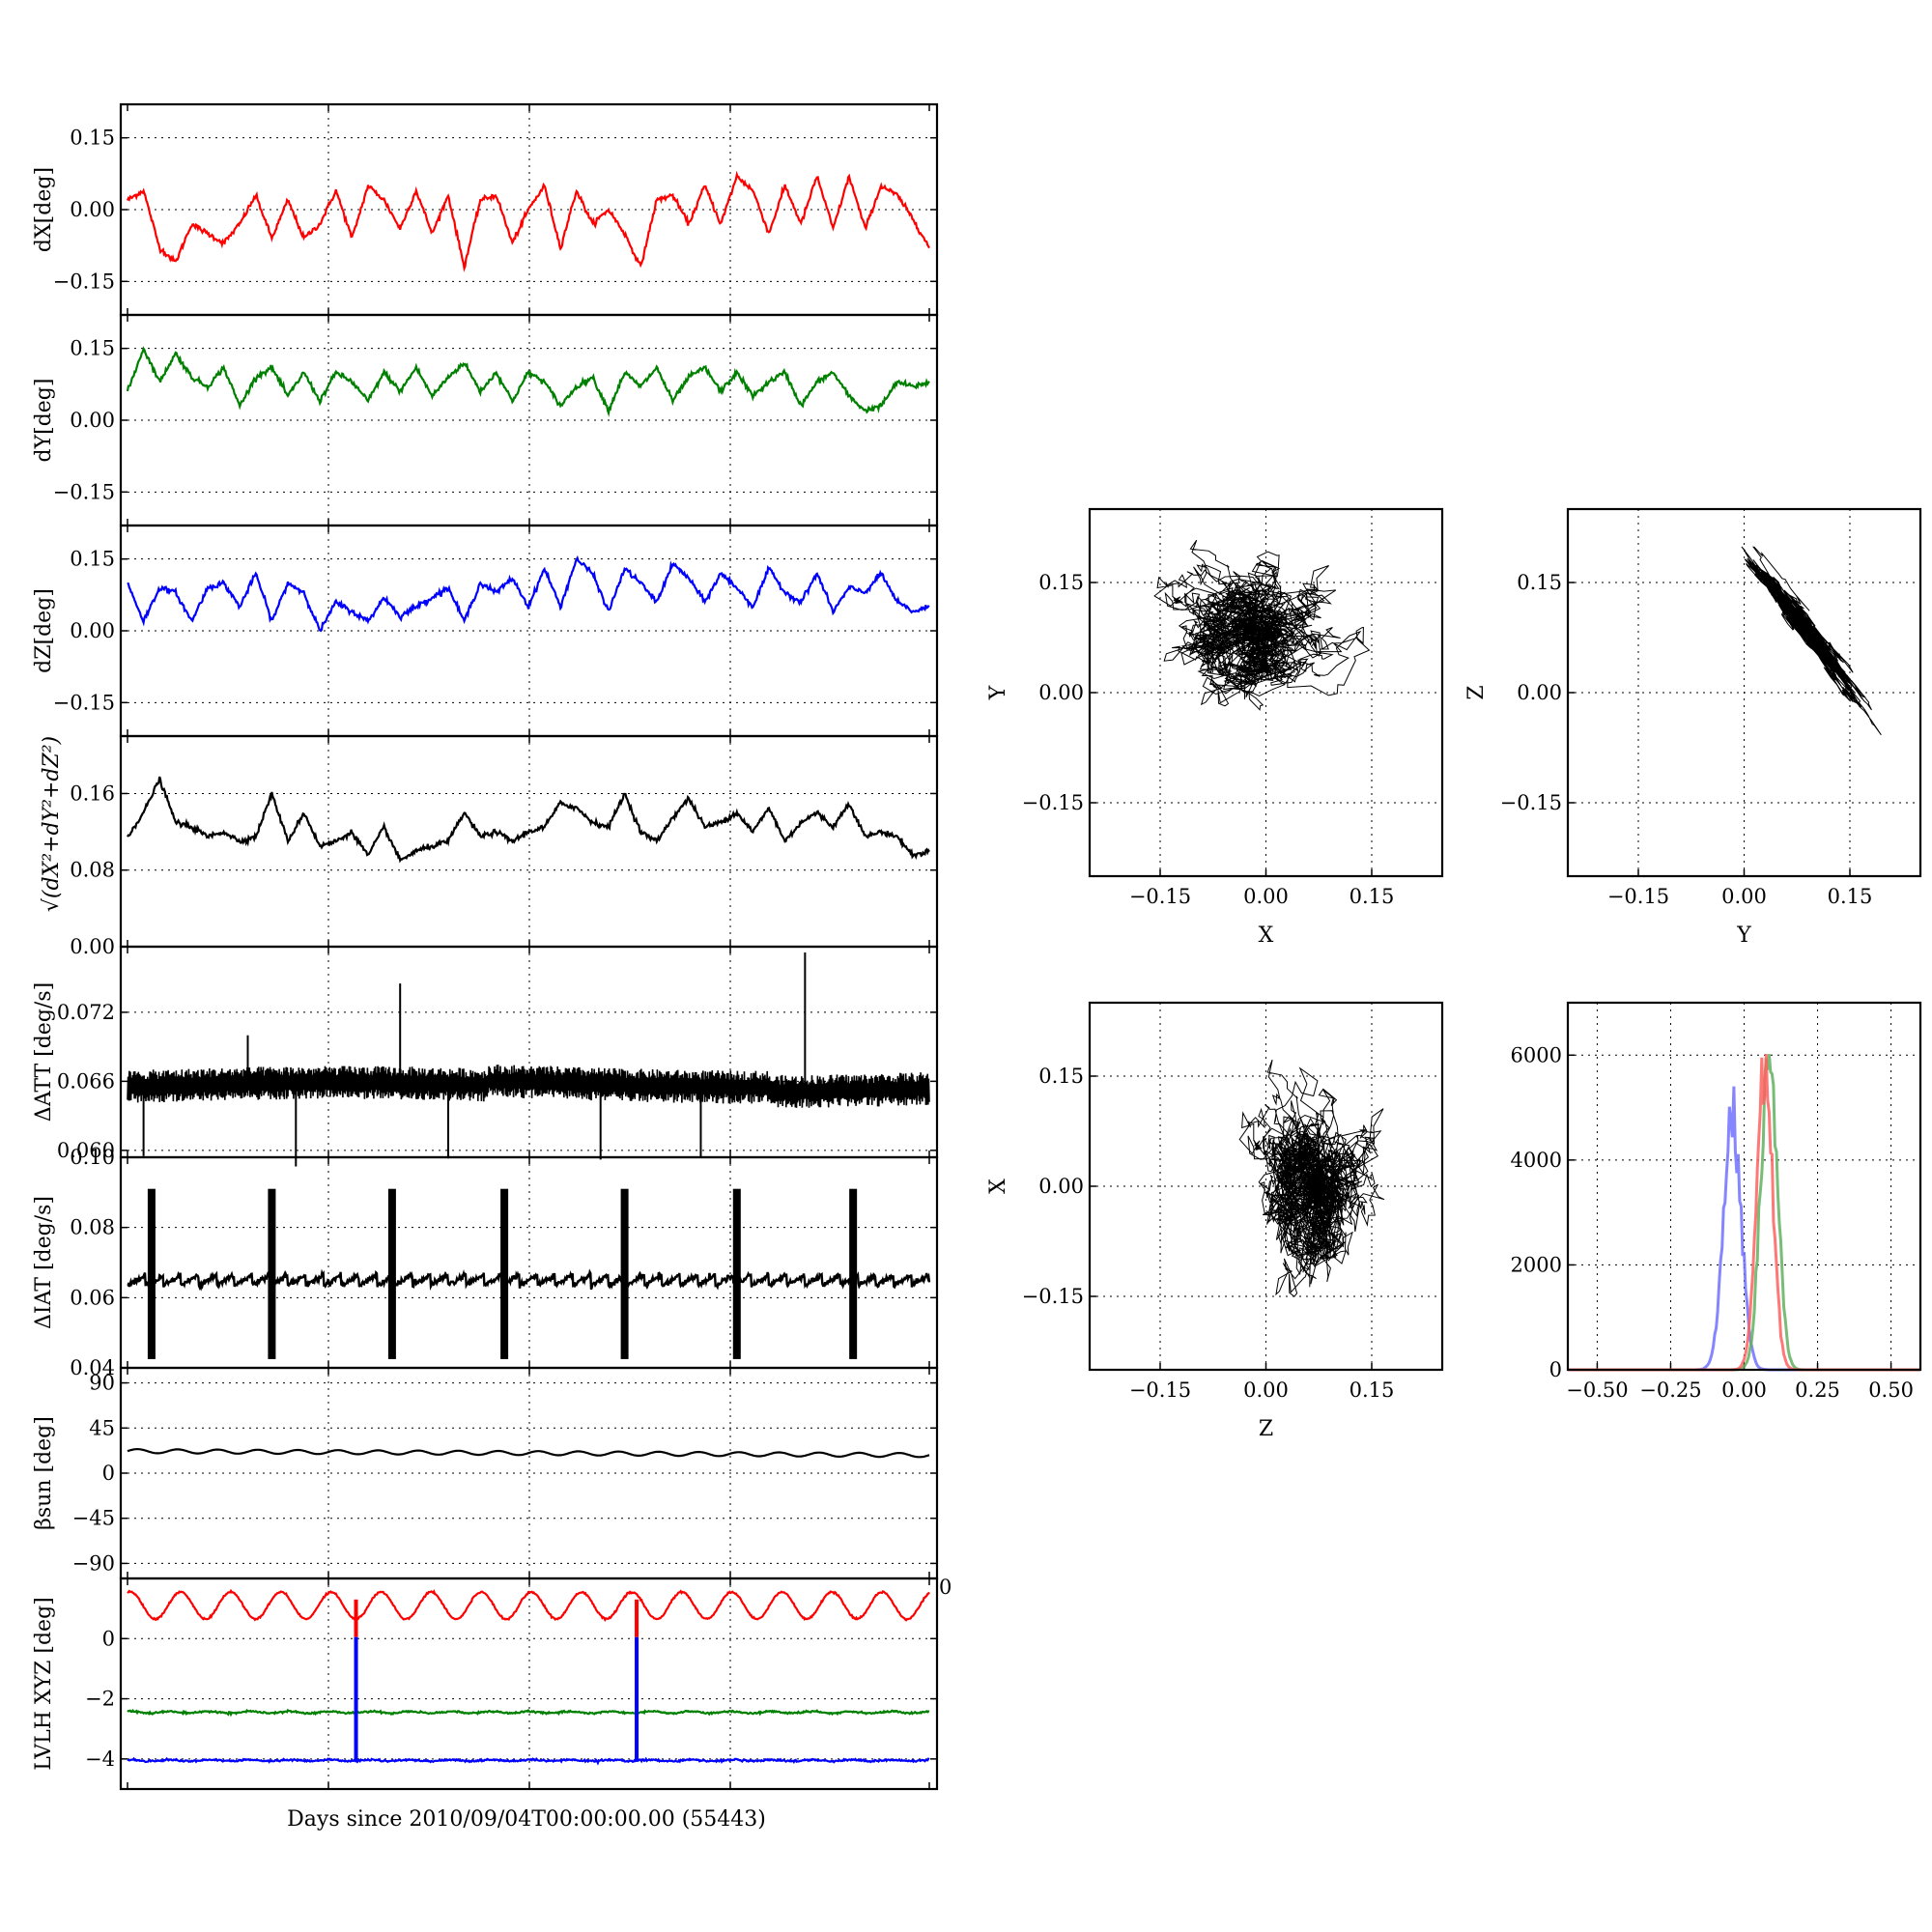 The width and height of the screenshot is (1932, 1932). I want to click on ytick-label: 0.04, so click(92, 1367).